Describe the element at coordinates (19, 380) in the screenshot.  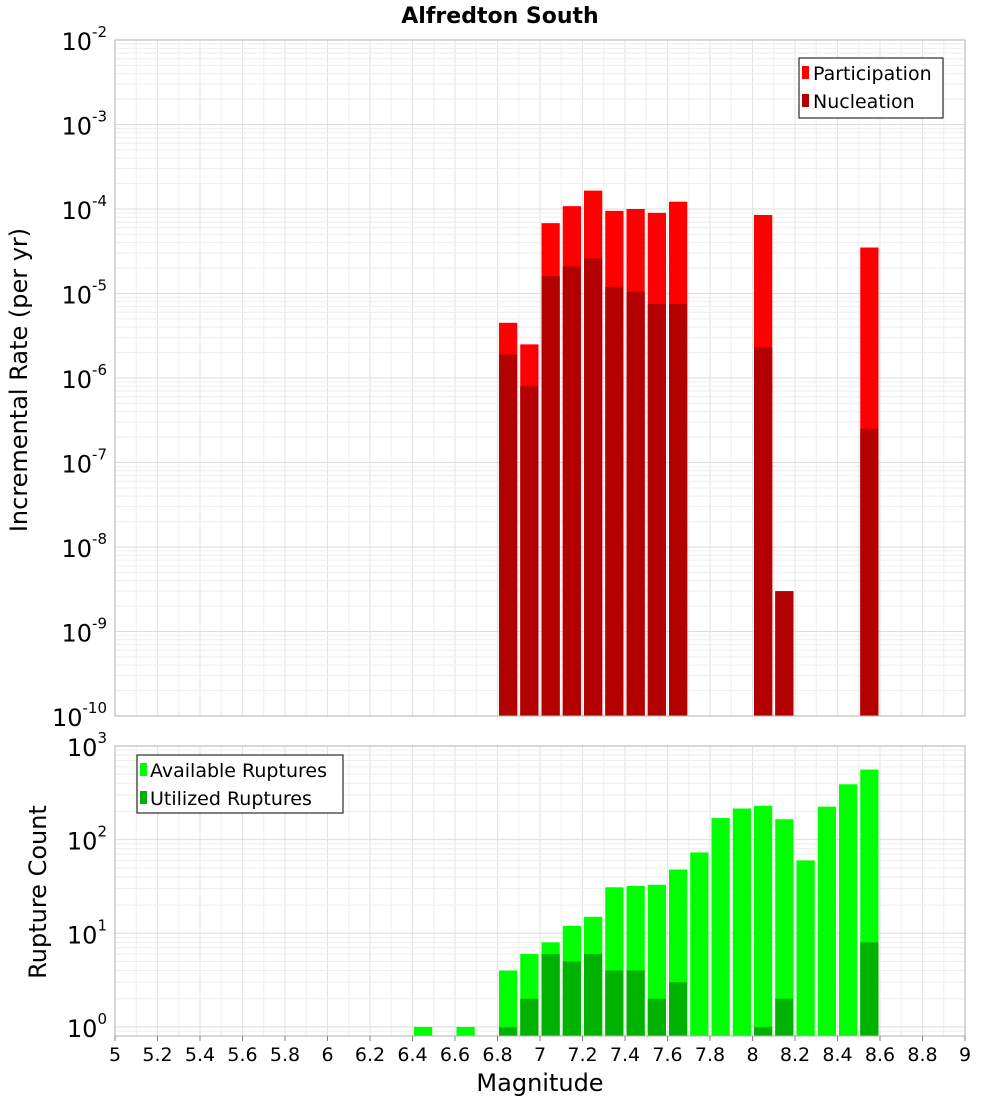
I see `rate-y-axis-label: Incremental Rate (per yr)` at that location.